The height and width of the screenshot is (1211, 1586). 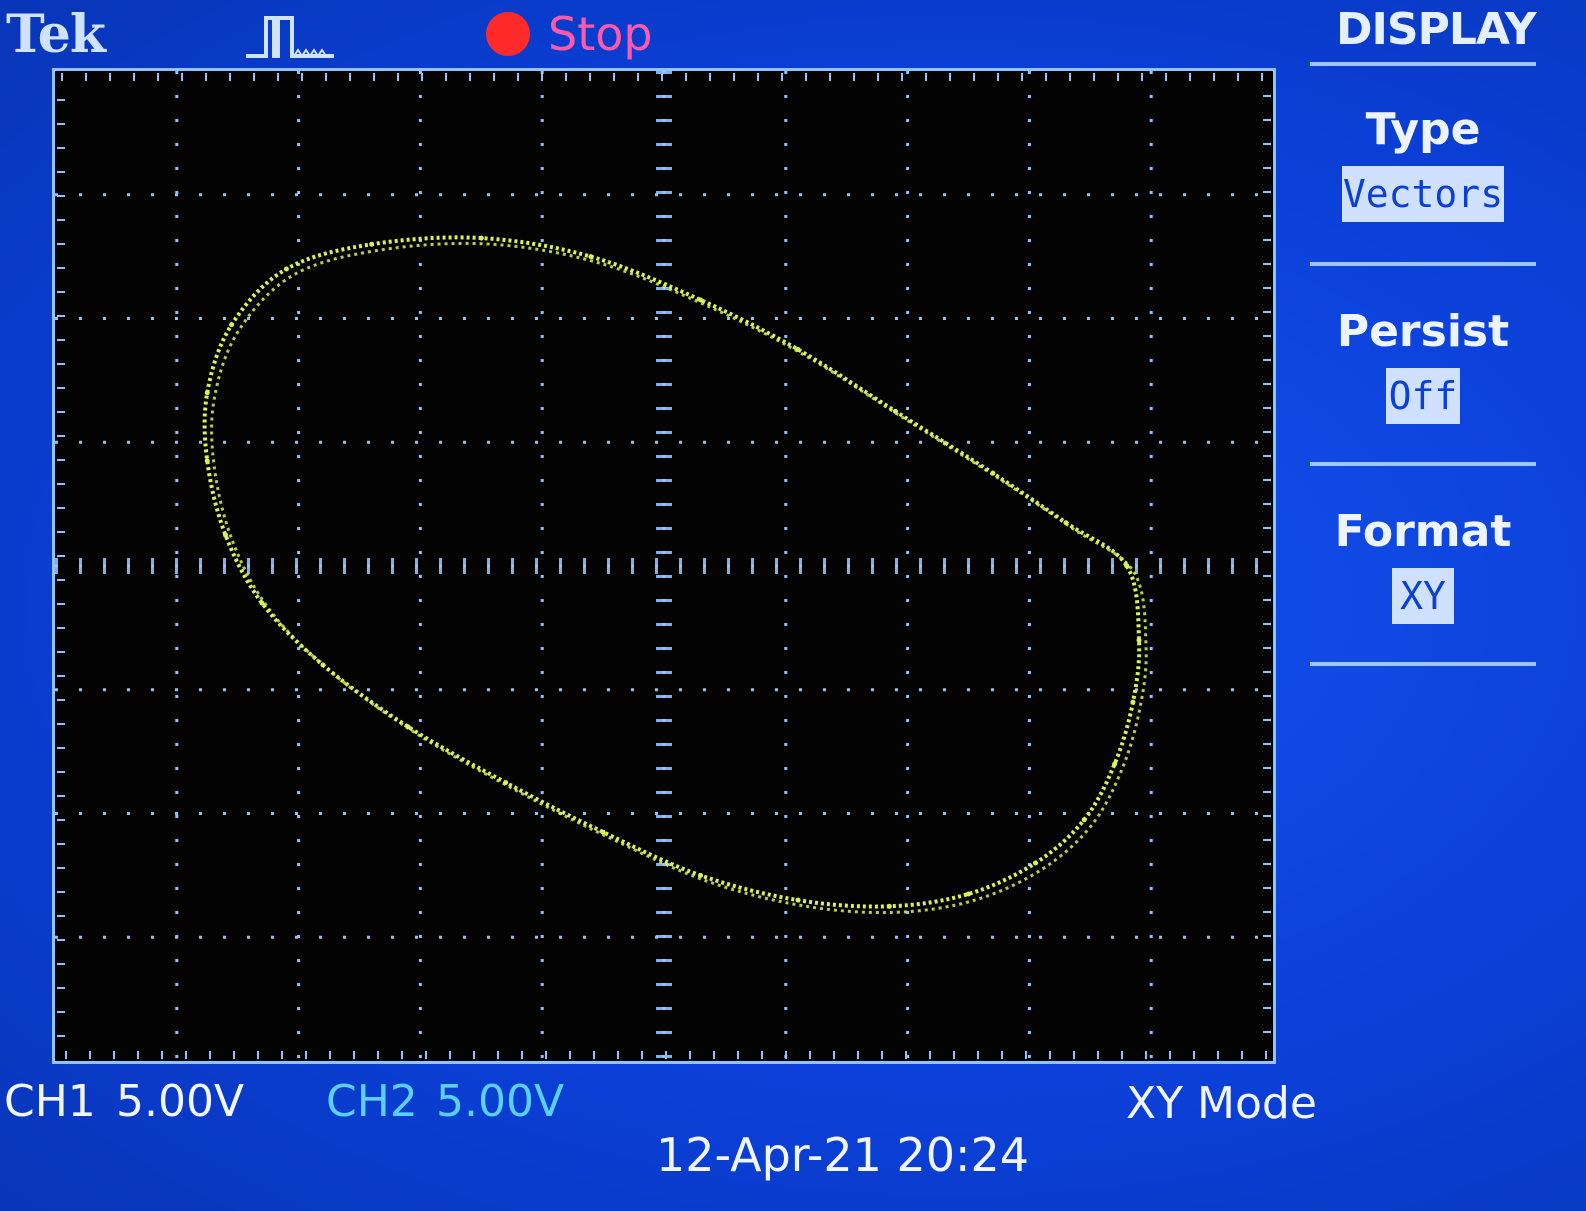 What do you see at coordinates (1423, 331) in the screenshot?
I see `menu-item-label: Persist` at bounding box center [1423, 331].